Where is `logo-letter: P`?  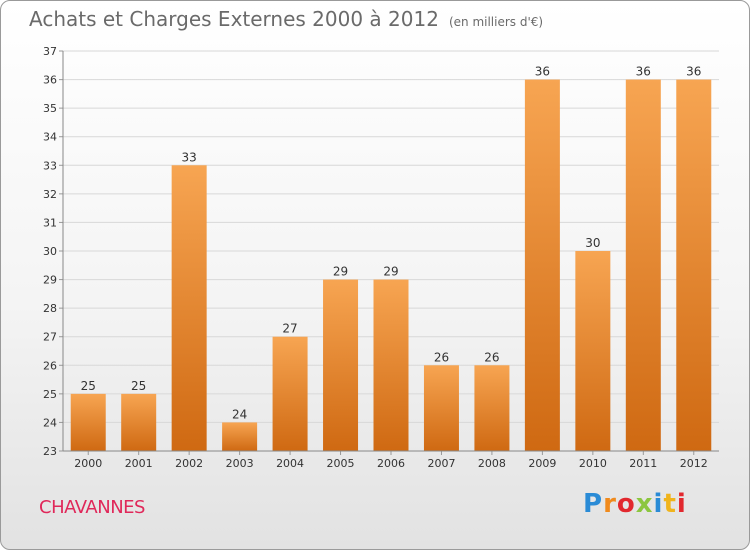
logo-letter: P is located at coordinates (593, 504).